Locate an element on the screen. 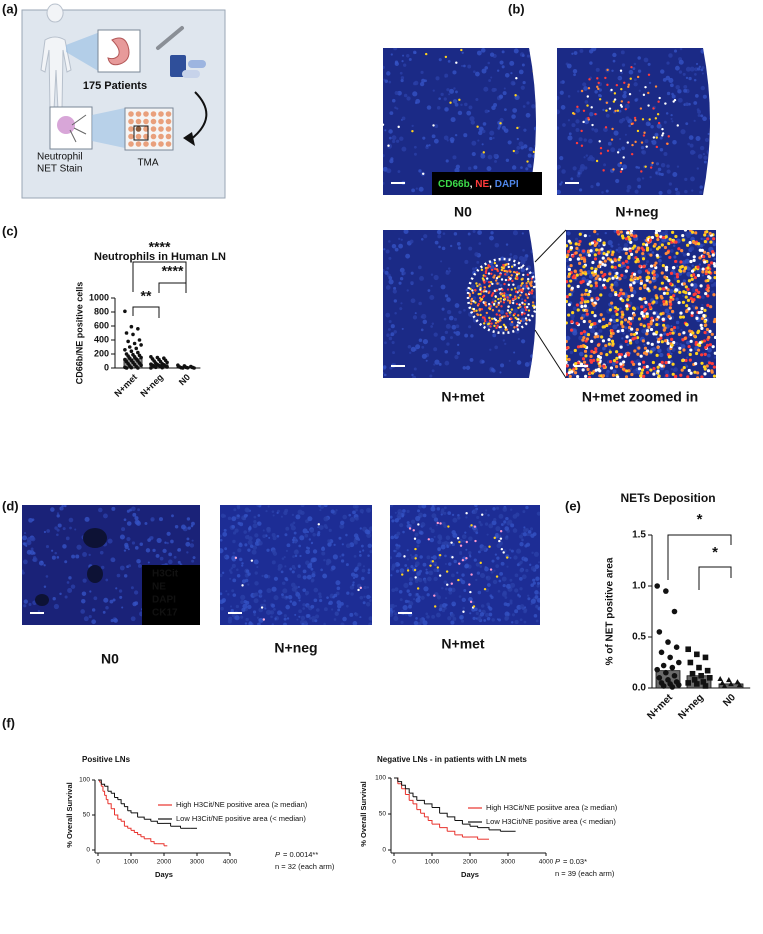  image-caption: N+met zoomed in is located at coordinates (640, 397).